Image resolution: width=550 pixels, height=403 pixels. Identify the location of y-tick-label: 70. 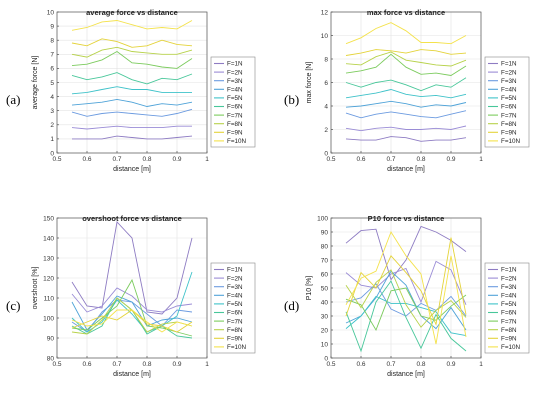
(325, 260).